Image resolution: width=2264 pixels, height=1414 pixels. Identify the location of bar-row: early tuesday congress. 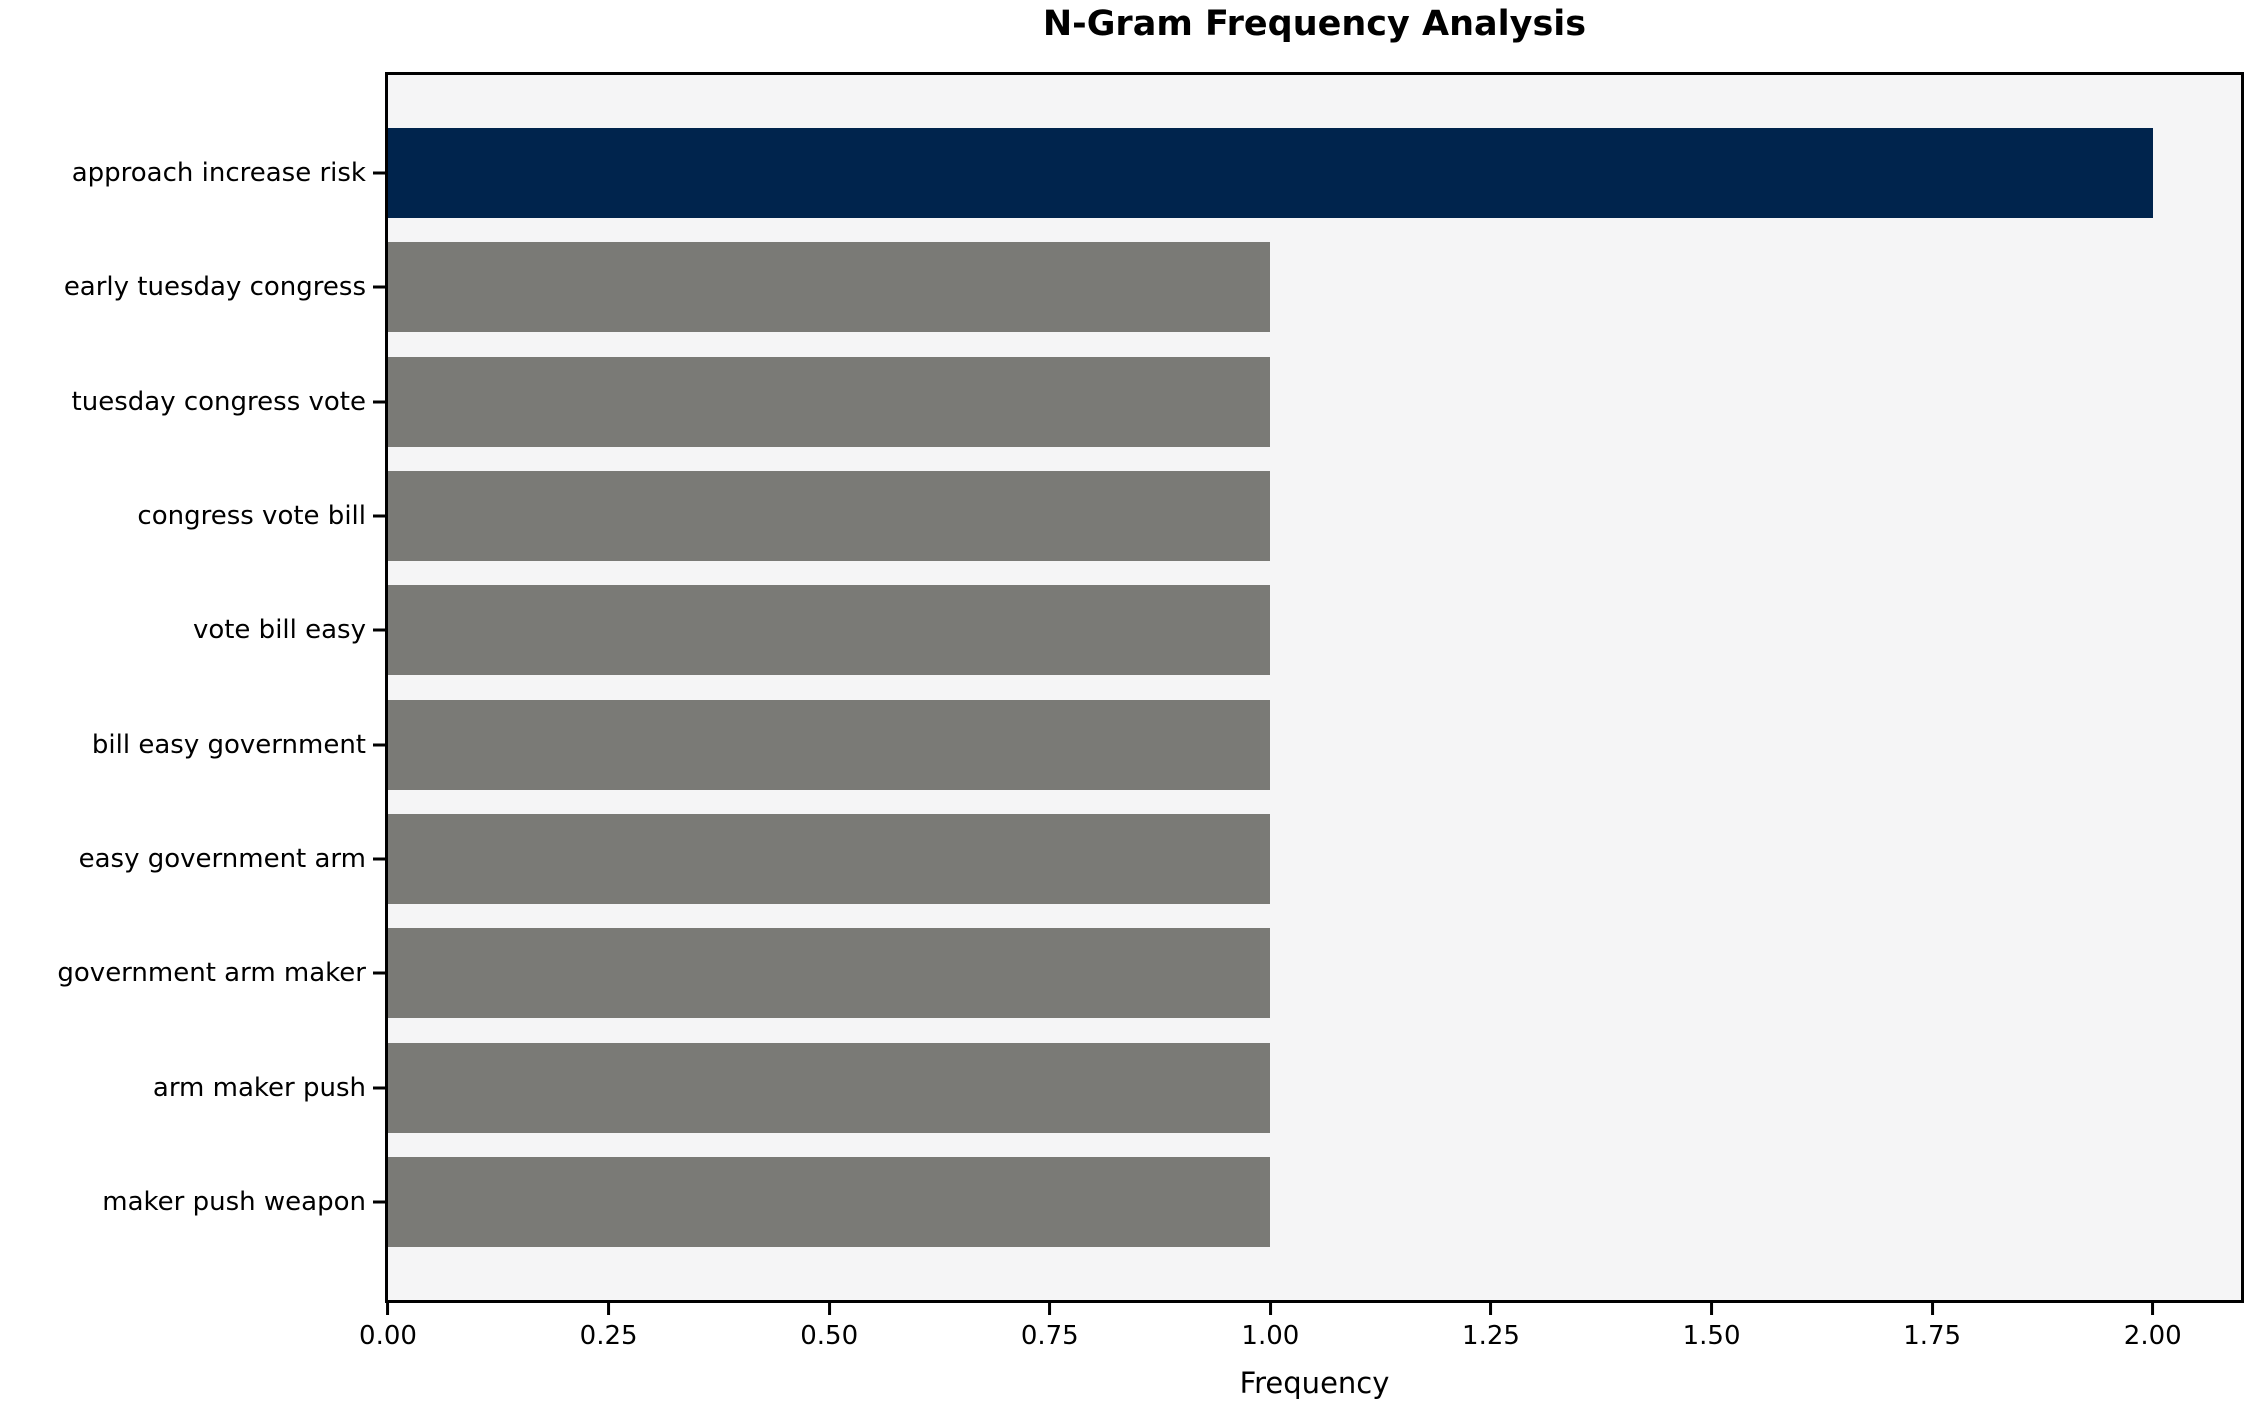
(1152, 287).